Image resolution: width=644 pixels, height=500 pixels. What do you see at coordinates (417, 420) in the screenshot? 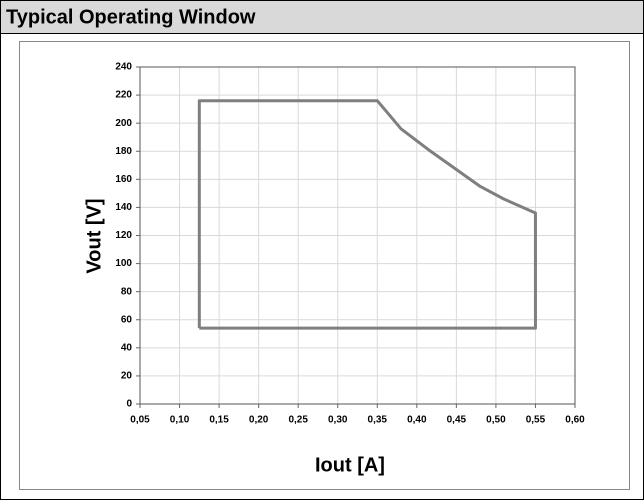
I see `x-tick-label: 0,40` at bounding box center [417, 420].